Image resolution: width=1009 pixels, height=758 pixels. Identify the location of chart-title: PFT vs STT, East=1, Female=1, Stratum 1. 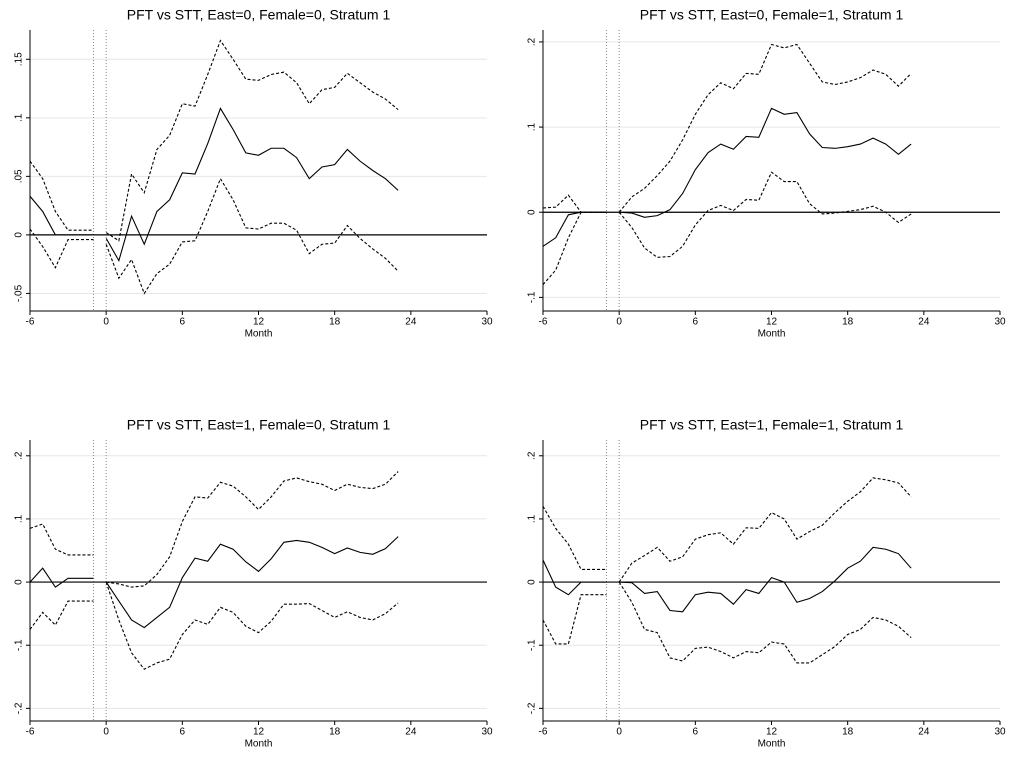
(772, 425).